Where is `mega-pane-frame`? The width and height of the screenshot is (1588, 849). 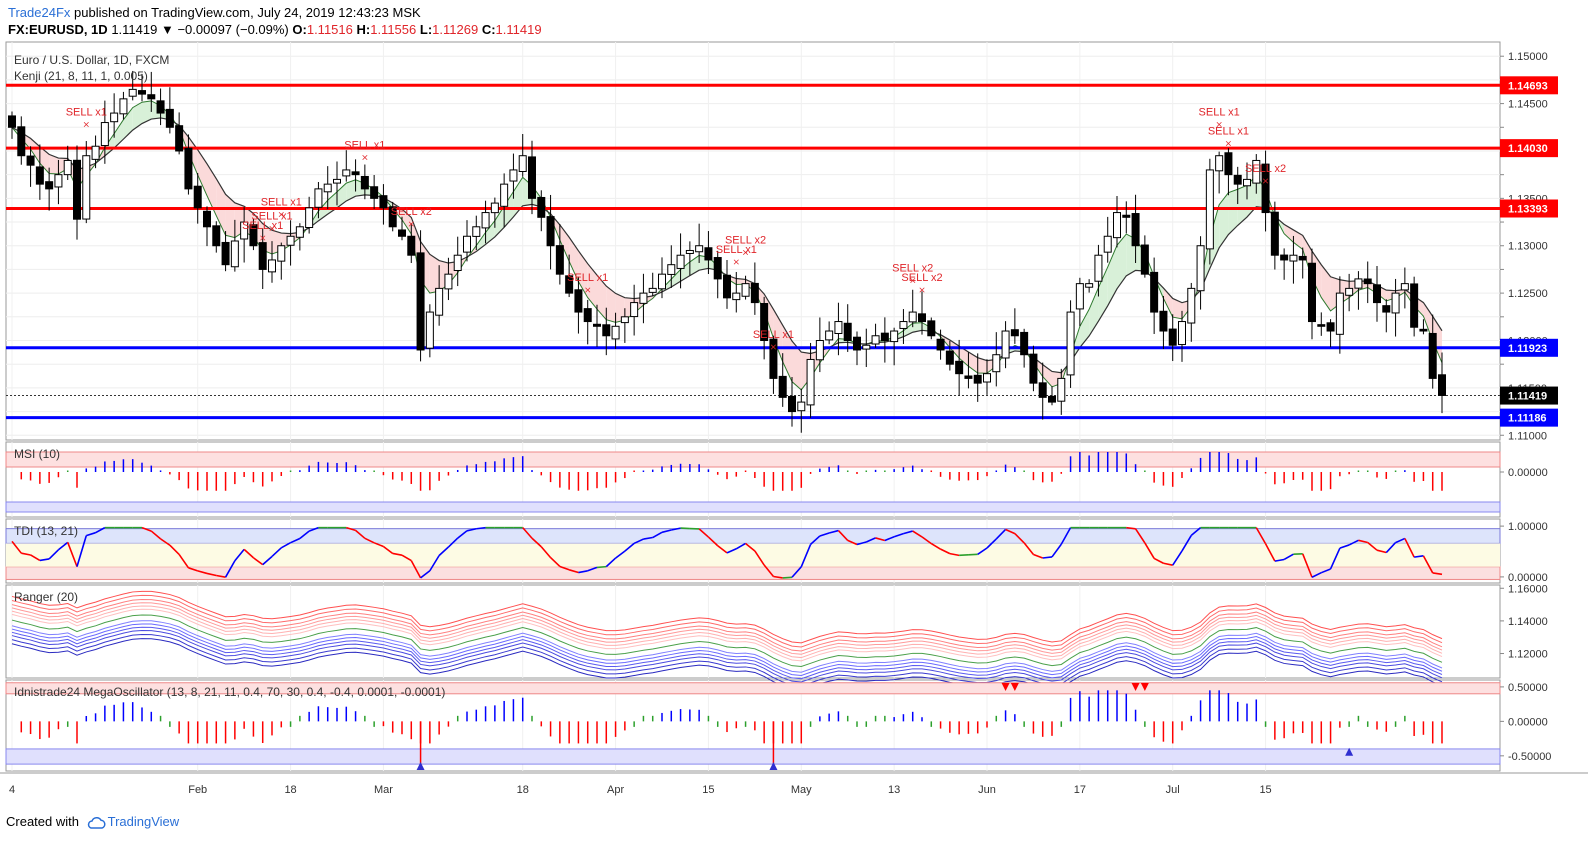
mega-pane-frame is located at coordinates (753, 725).